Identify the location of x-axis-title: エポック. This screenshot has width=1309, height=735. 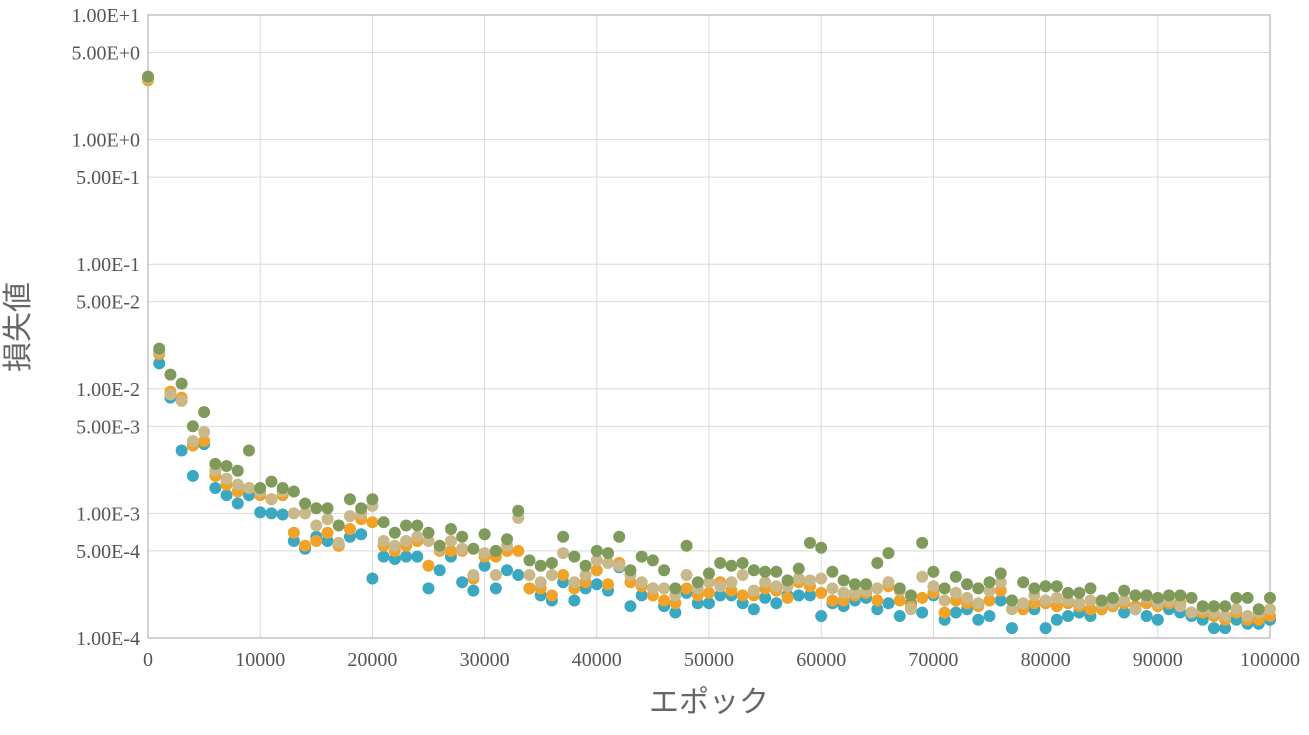
(709, 702).